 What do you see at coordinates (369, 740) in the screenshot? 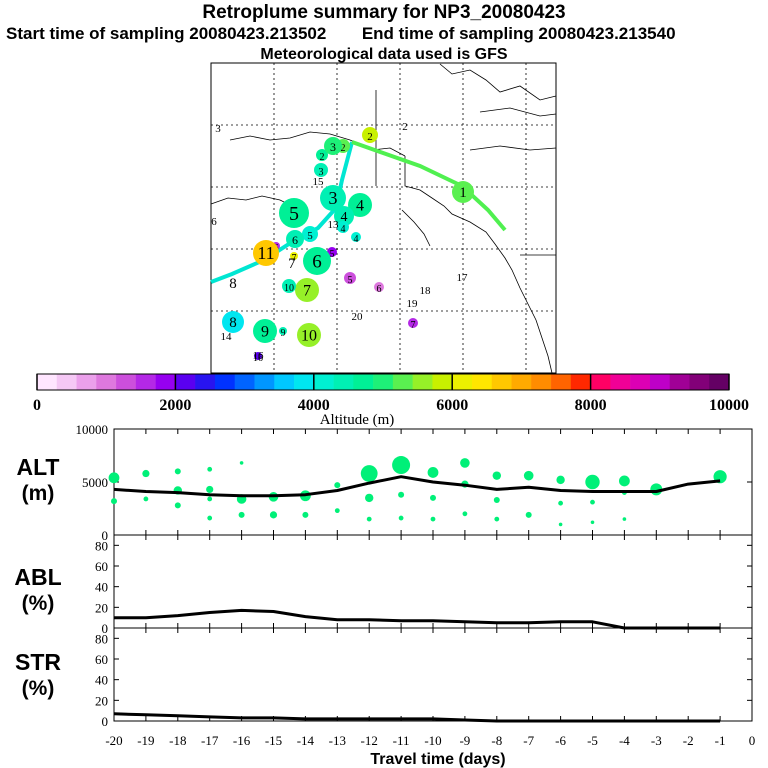
I see `x-tick-label: -12` at bounding box center [369, 740].